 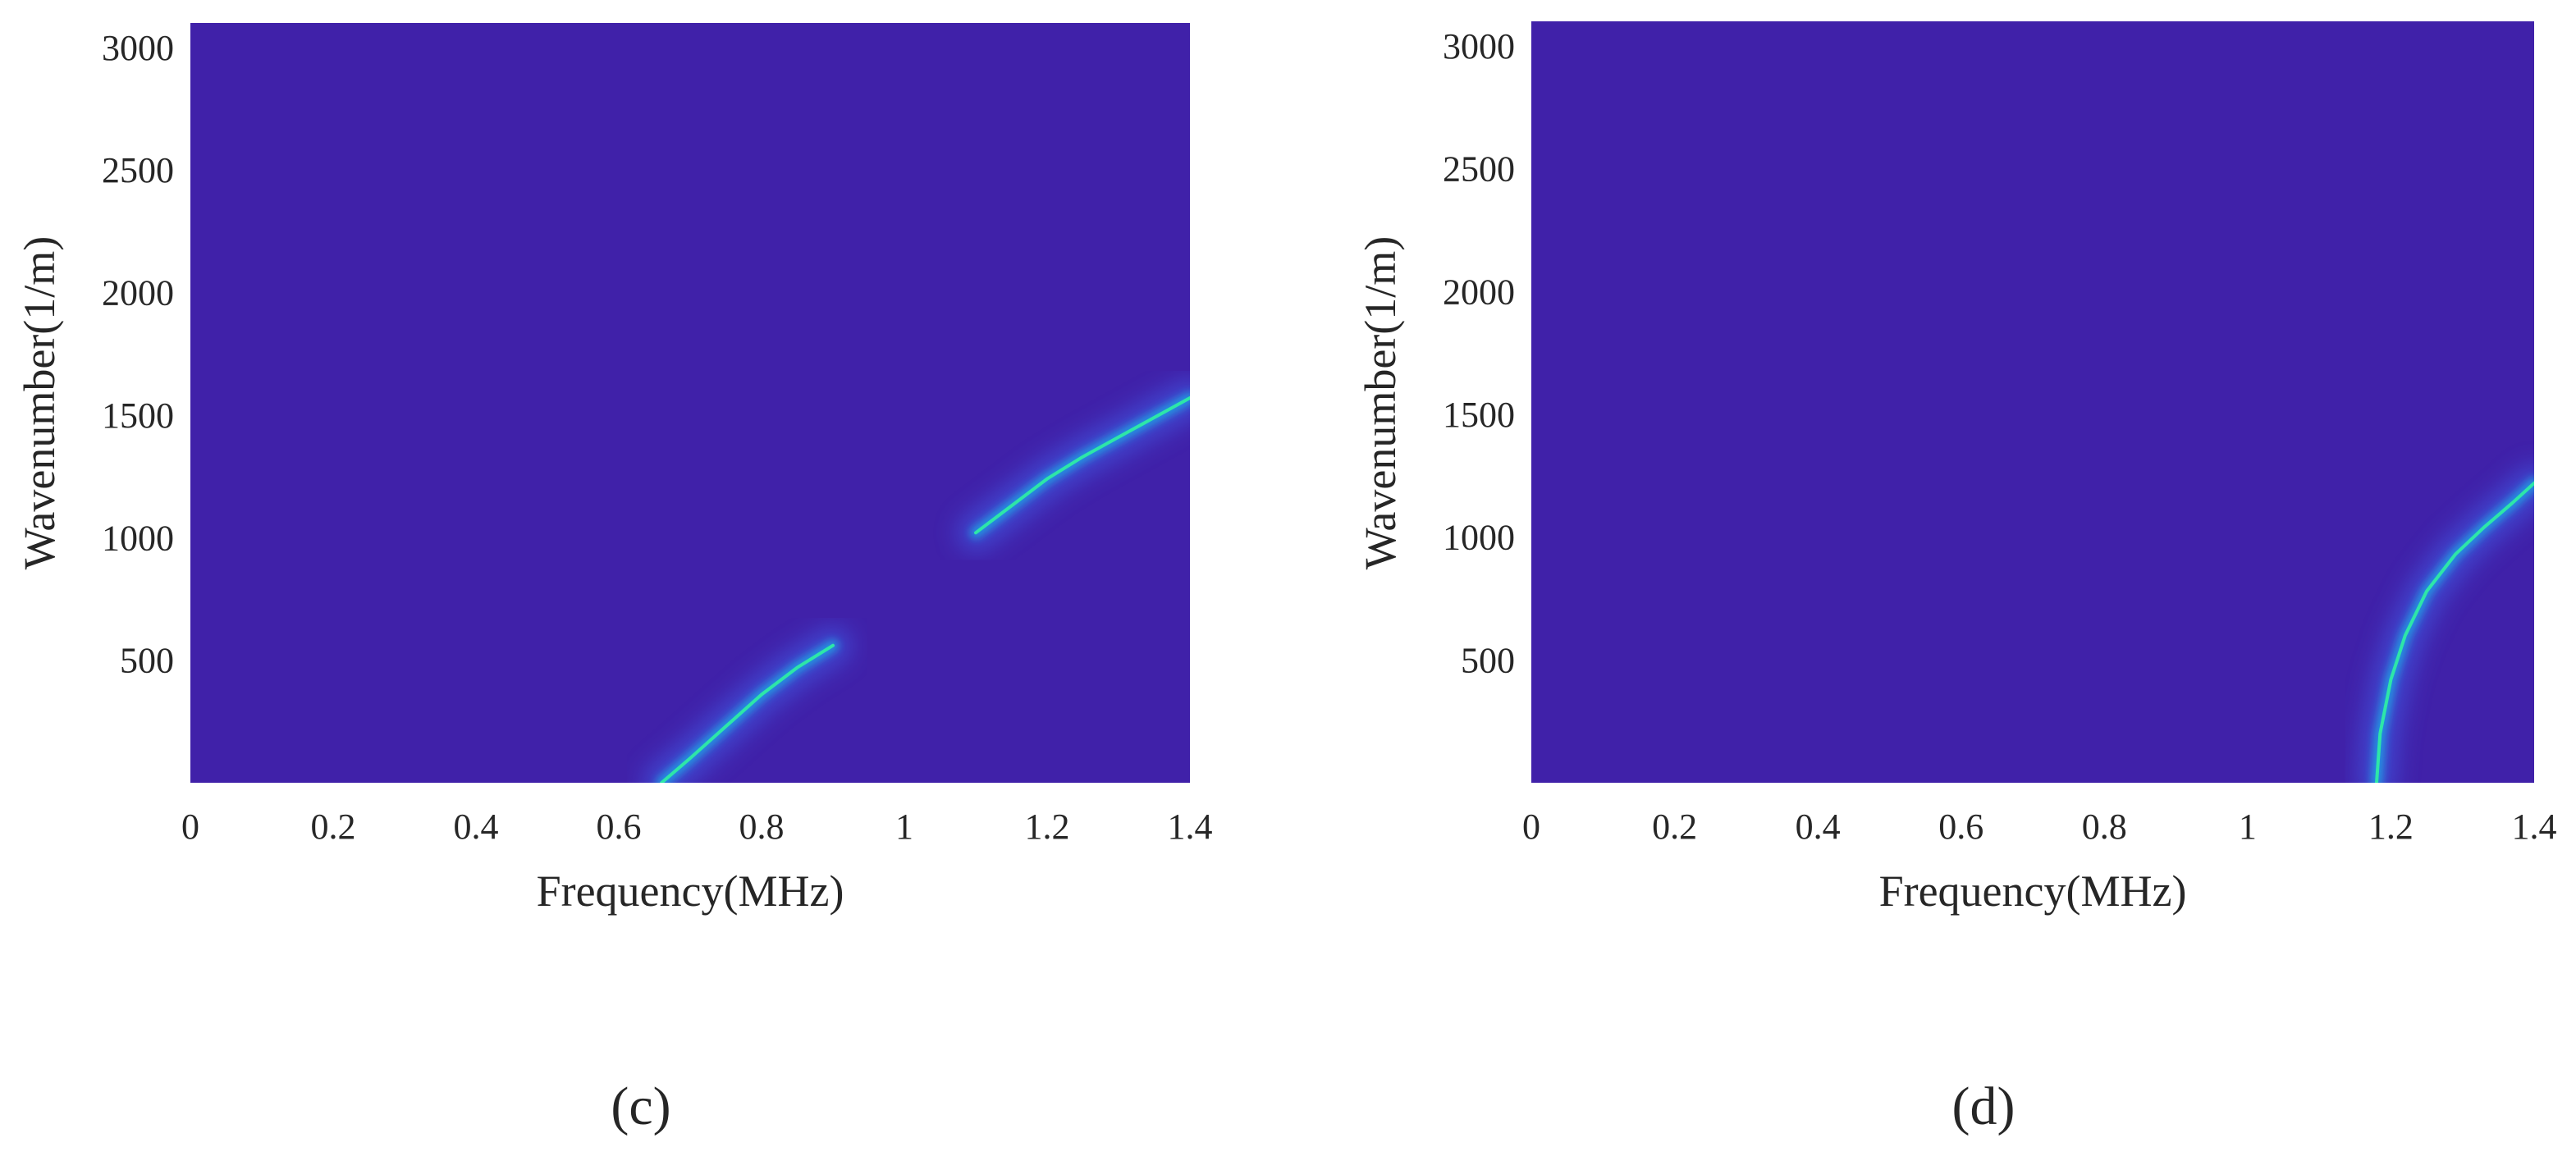 What do you see at coordinates (640, 1106) in the screenshot?
I see `panel-label: (c)` at bounding box center [640, 1106].